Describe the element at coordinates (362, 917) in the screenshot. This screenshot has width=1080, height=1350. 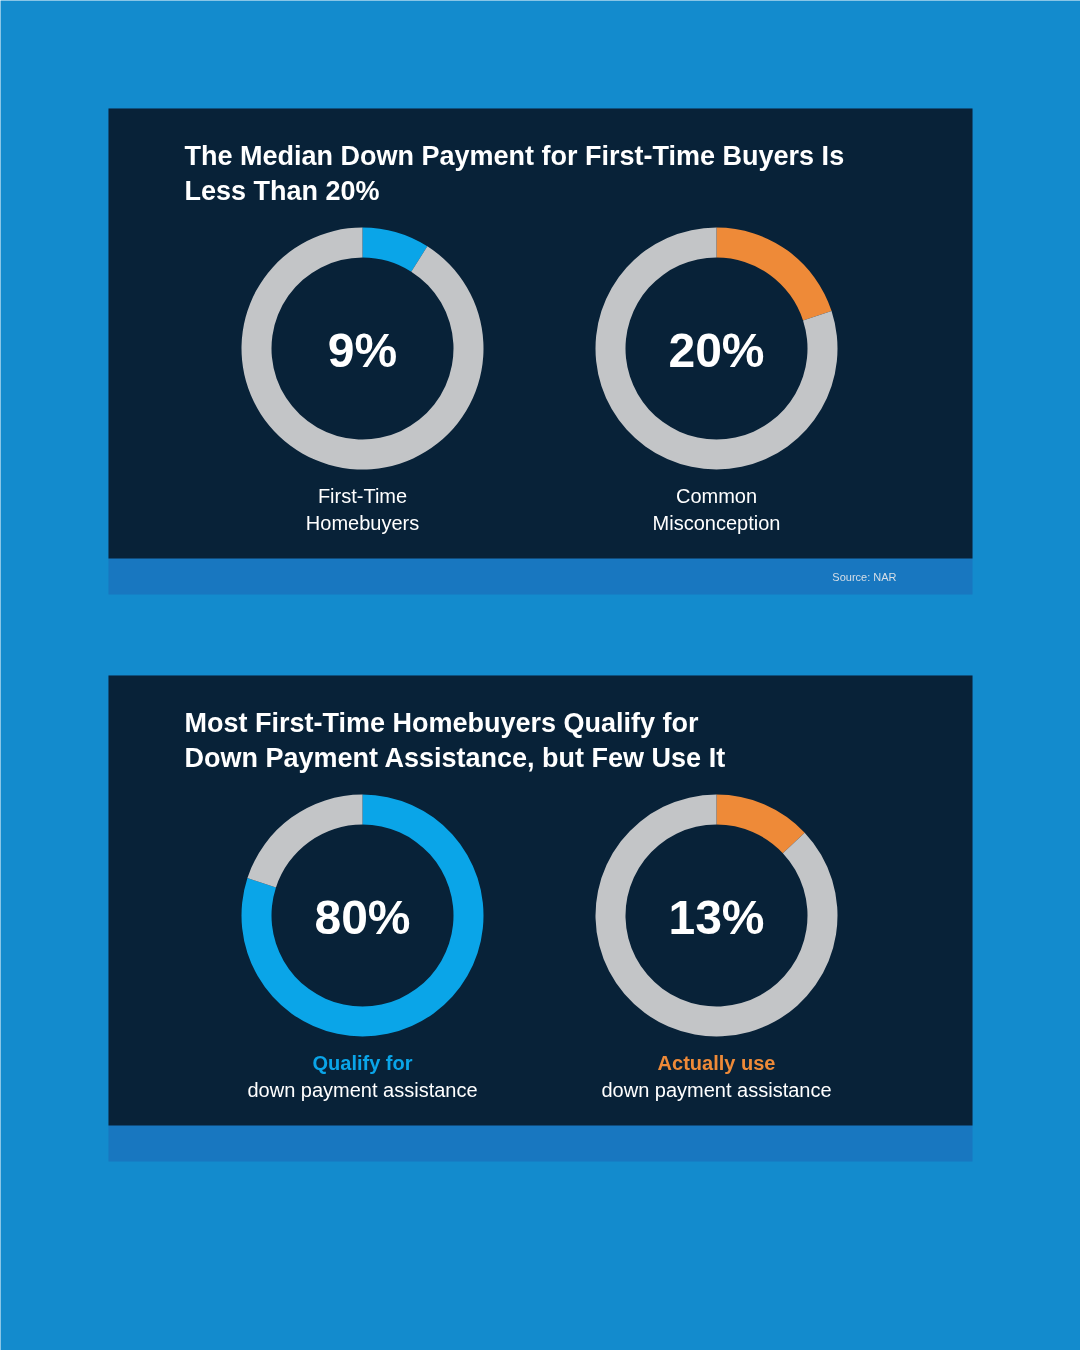
I see `text: 80%` at that location.